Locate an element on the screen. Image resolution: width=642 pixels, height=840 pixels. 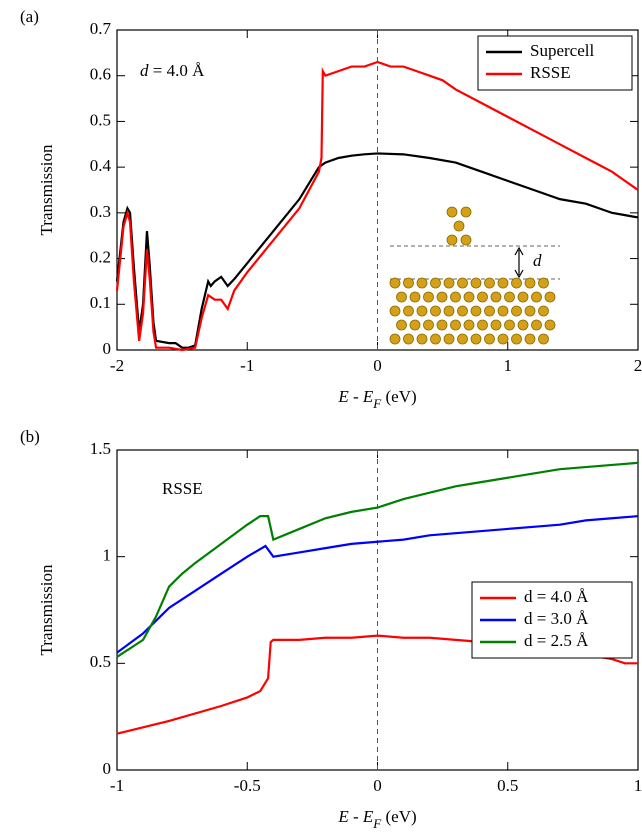
y-tick-label: 0.1 is located at coordinates (100, 302).